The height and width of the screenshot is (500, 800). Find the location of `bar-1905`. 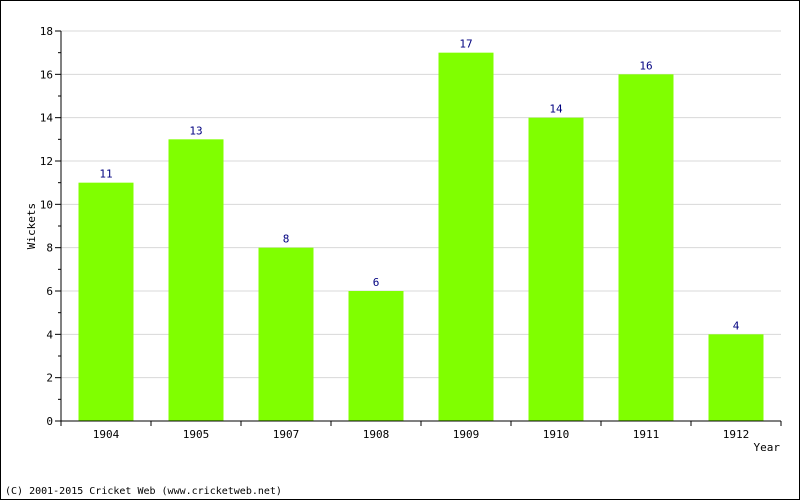

bar-1905 is located at coordinates (196, 280).